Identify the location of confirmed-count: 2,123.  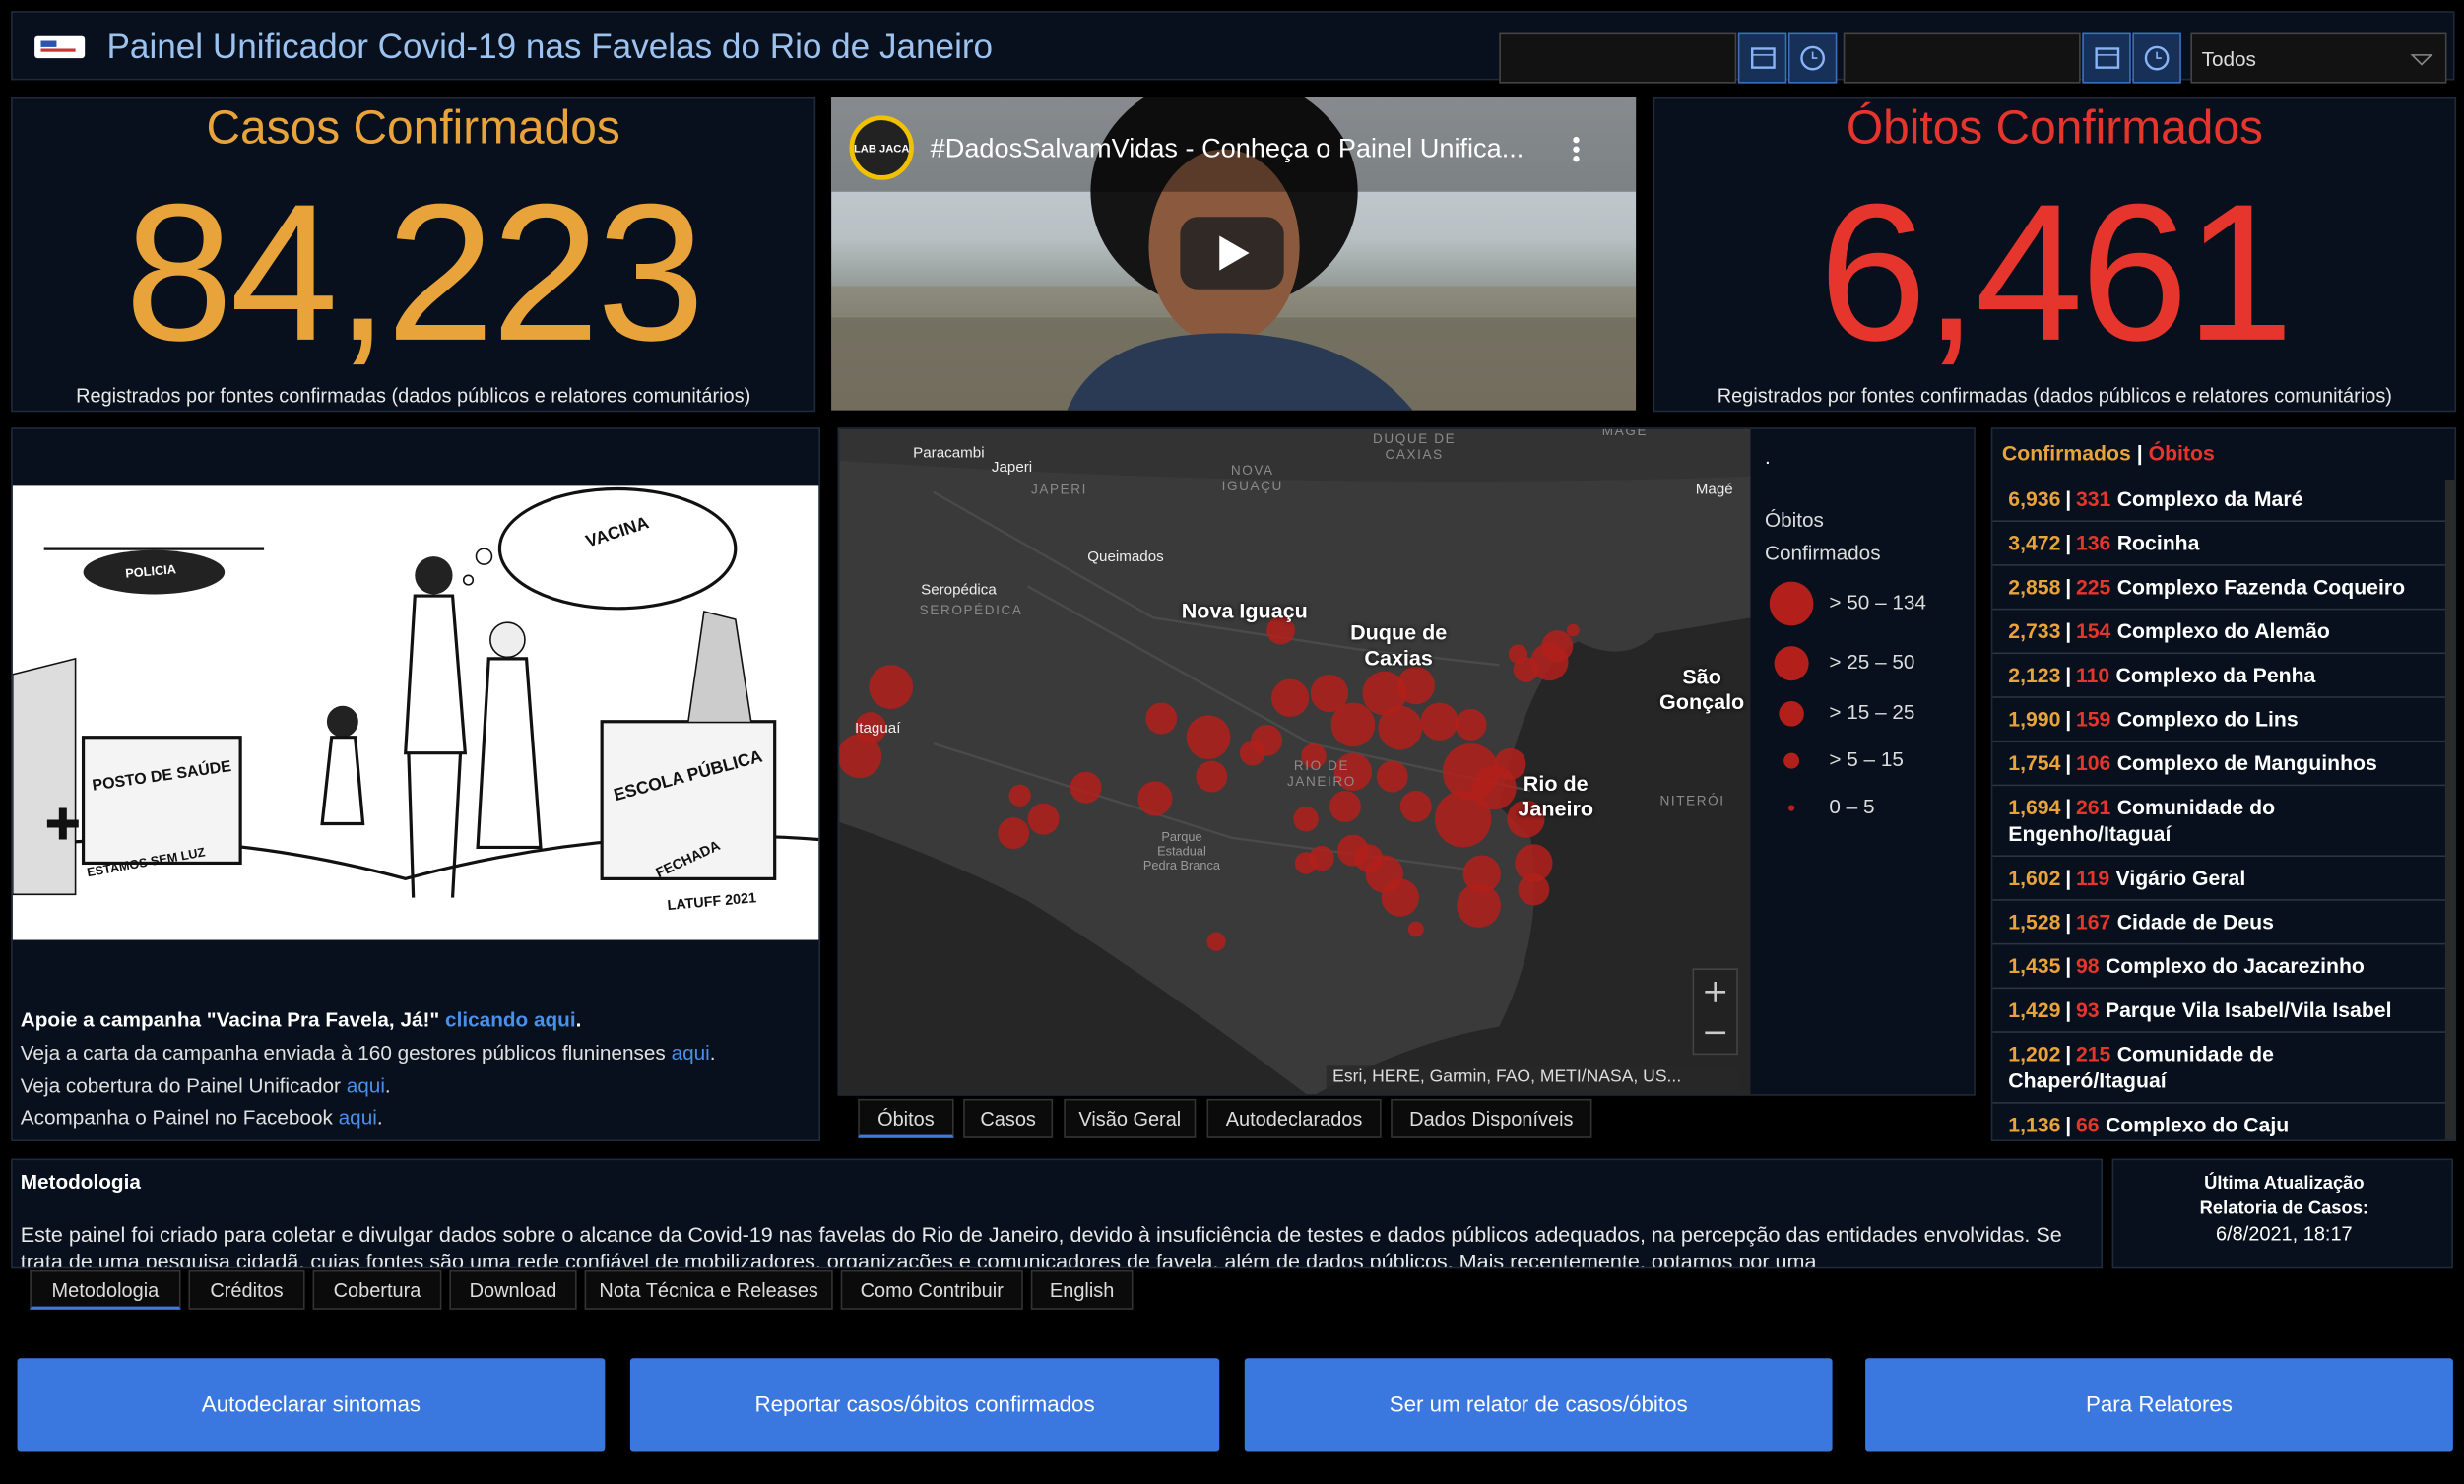
(2035, 675).